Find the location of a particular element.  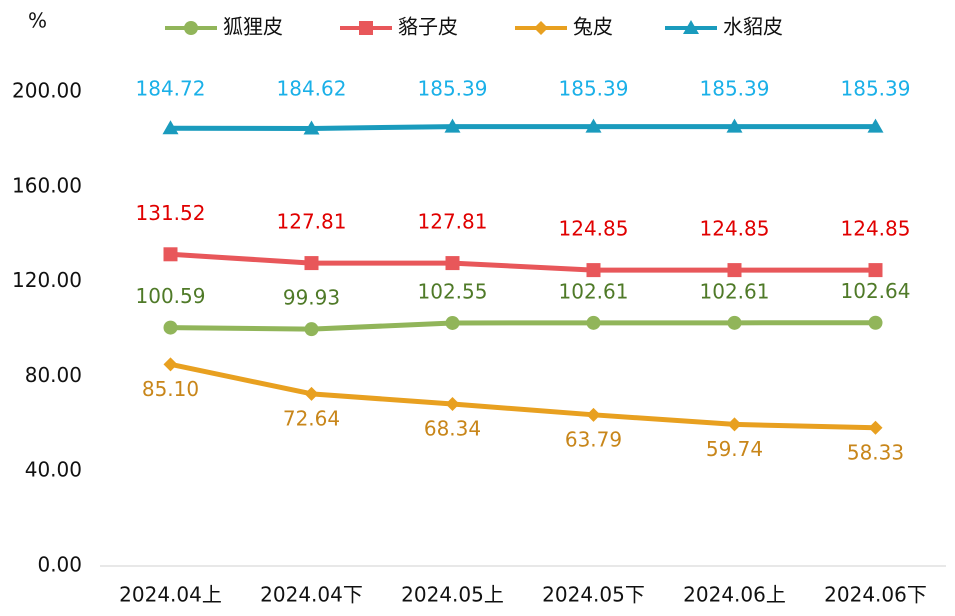

y-tick-label: 80.00 is located at coordinates (53, 375).